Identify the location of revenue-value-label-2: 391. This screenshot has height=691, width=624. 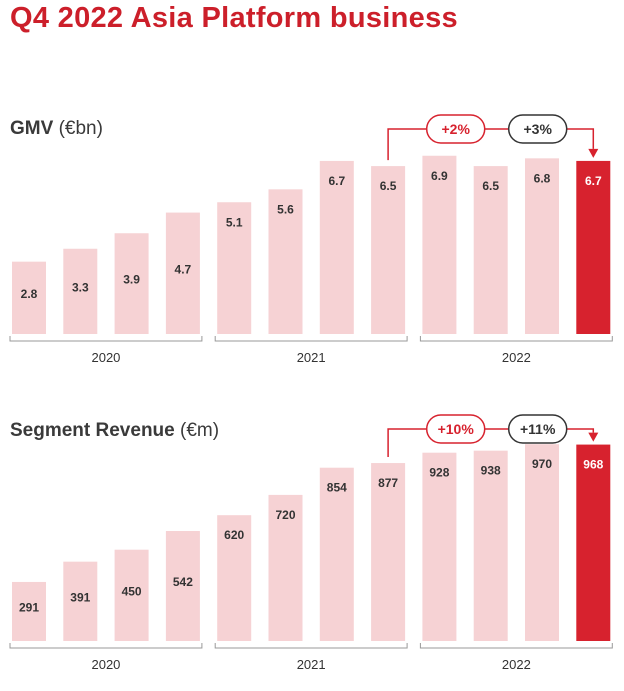
(80, 597).